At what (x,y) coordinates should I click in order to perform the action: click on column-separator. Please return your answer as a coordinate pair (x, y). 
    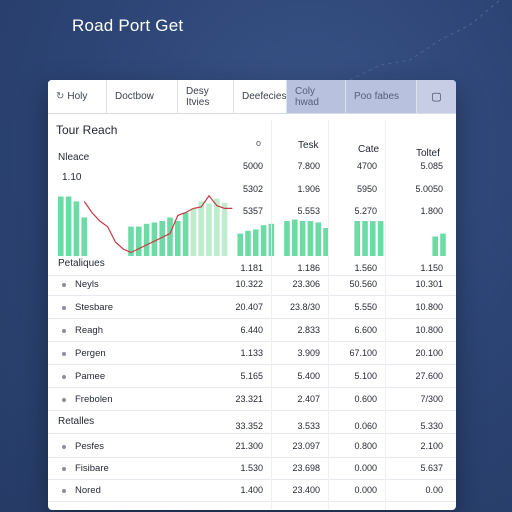
    Looking at the image, I should click on (271, 315).